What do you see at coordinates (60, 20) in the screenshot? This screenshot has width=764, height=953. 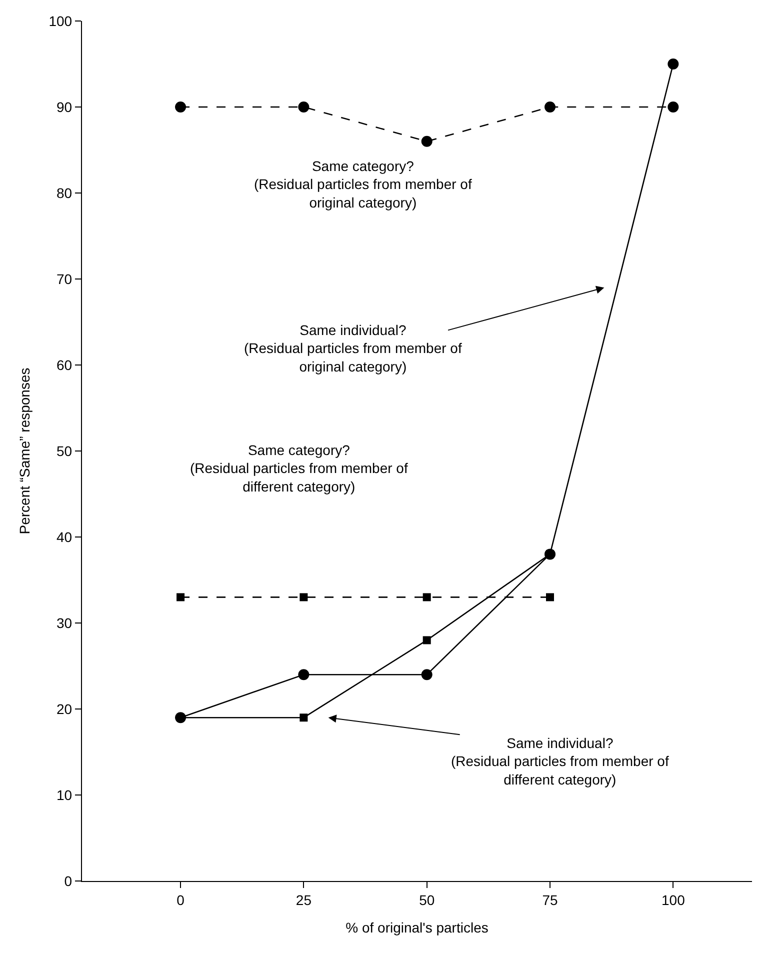 I see `y-tick-label: 100` at bounding box center [60, 20].